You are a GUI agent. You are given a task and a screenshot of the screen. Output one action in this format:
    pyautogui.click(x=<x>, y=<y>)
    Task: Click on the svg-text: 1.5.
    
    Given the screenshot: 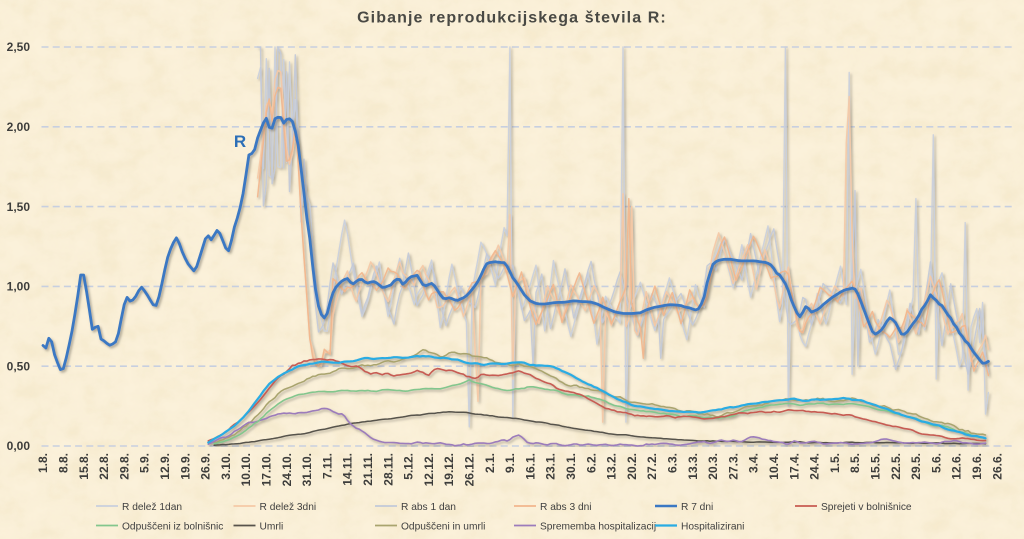 What is the action you would take?
    pyautogui.click(x=835, y=463)
    